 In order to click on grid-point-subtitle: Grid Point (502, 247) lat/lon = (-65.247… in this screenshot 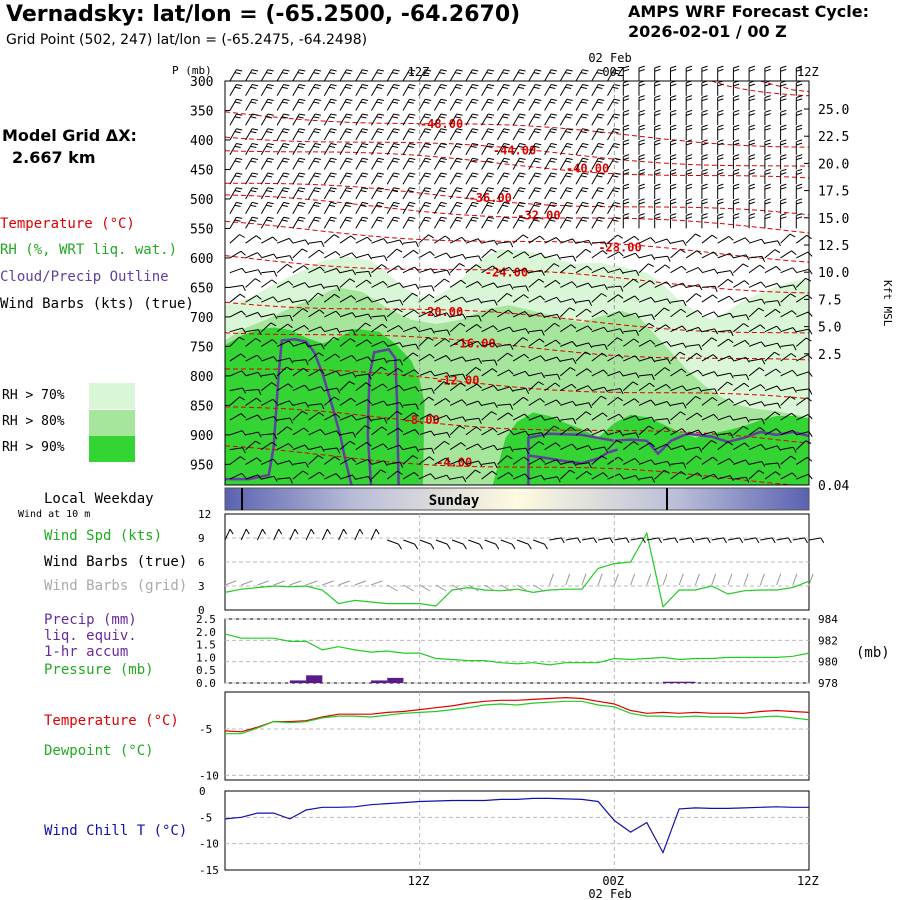, I will do `click(187, 40)`.